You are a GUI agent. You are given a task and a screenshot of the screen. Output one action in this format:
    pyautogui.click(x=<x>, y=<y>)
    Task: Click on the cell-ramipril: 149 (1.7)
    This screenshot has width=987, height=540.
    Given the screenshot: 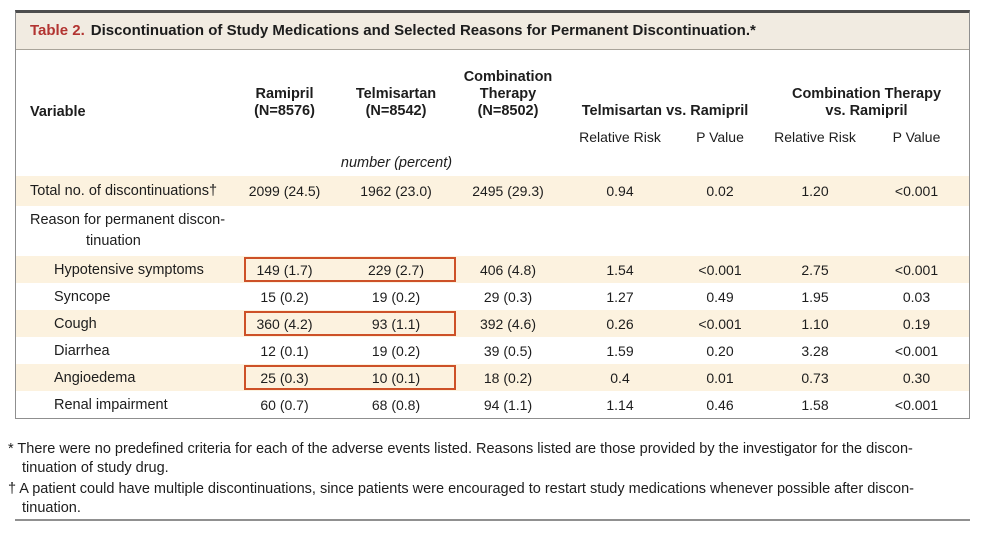 What is the action you would take?
    pyautogui.click(x=284, y=269)
    